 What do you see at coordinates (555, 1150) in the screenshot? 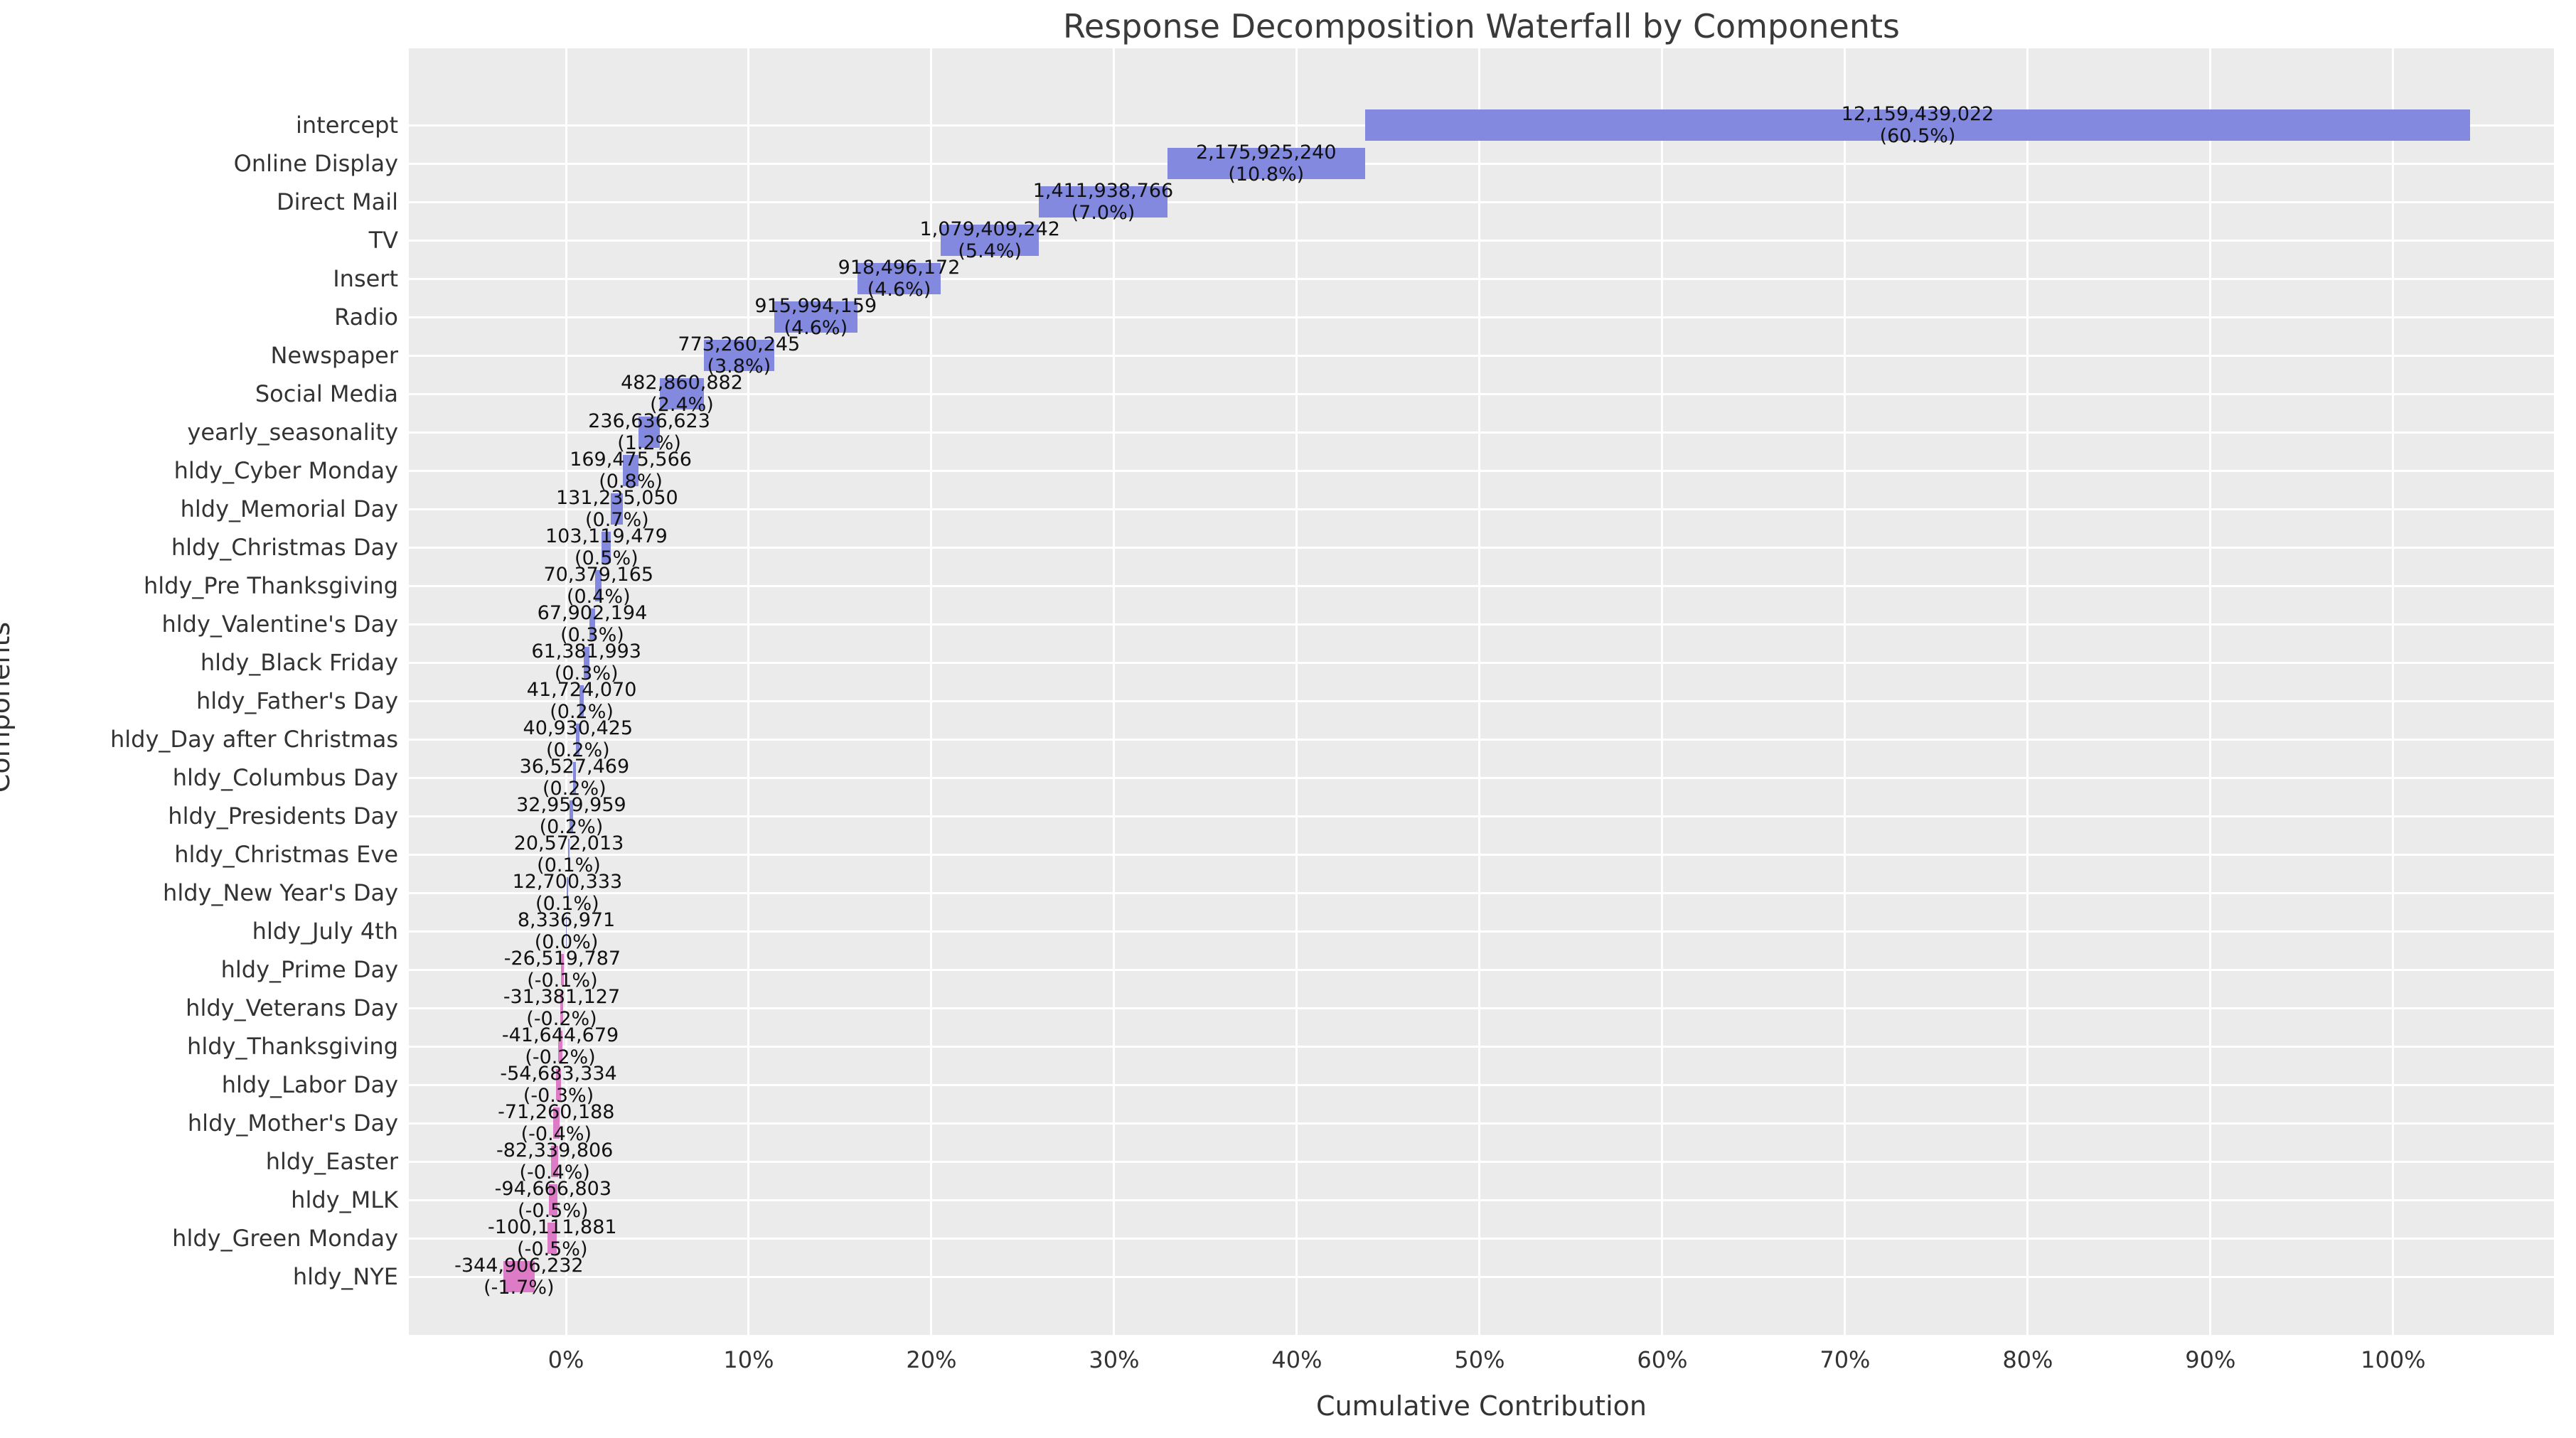
I see `bar-value-hldy-easter: -82,339,806` at bounding box center [555, 1150].